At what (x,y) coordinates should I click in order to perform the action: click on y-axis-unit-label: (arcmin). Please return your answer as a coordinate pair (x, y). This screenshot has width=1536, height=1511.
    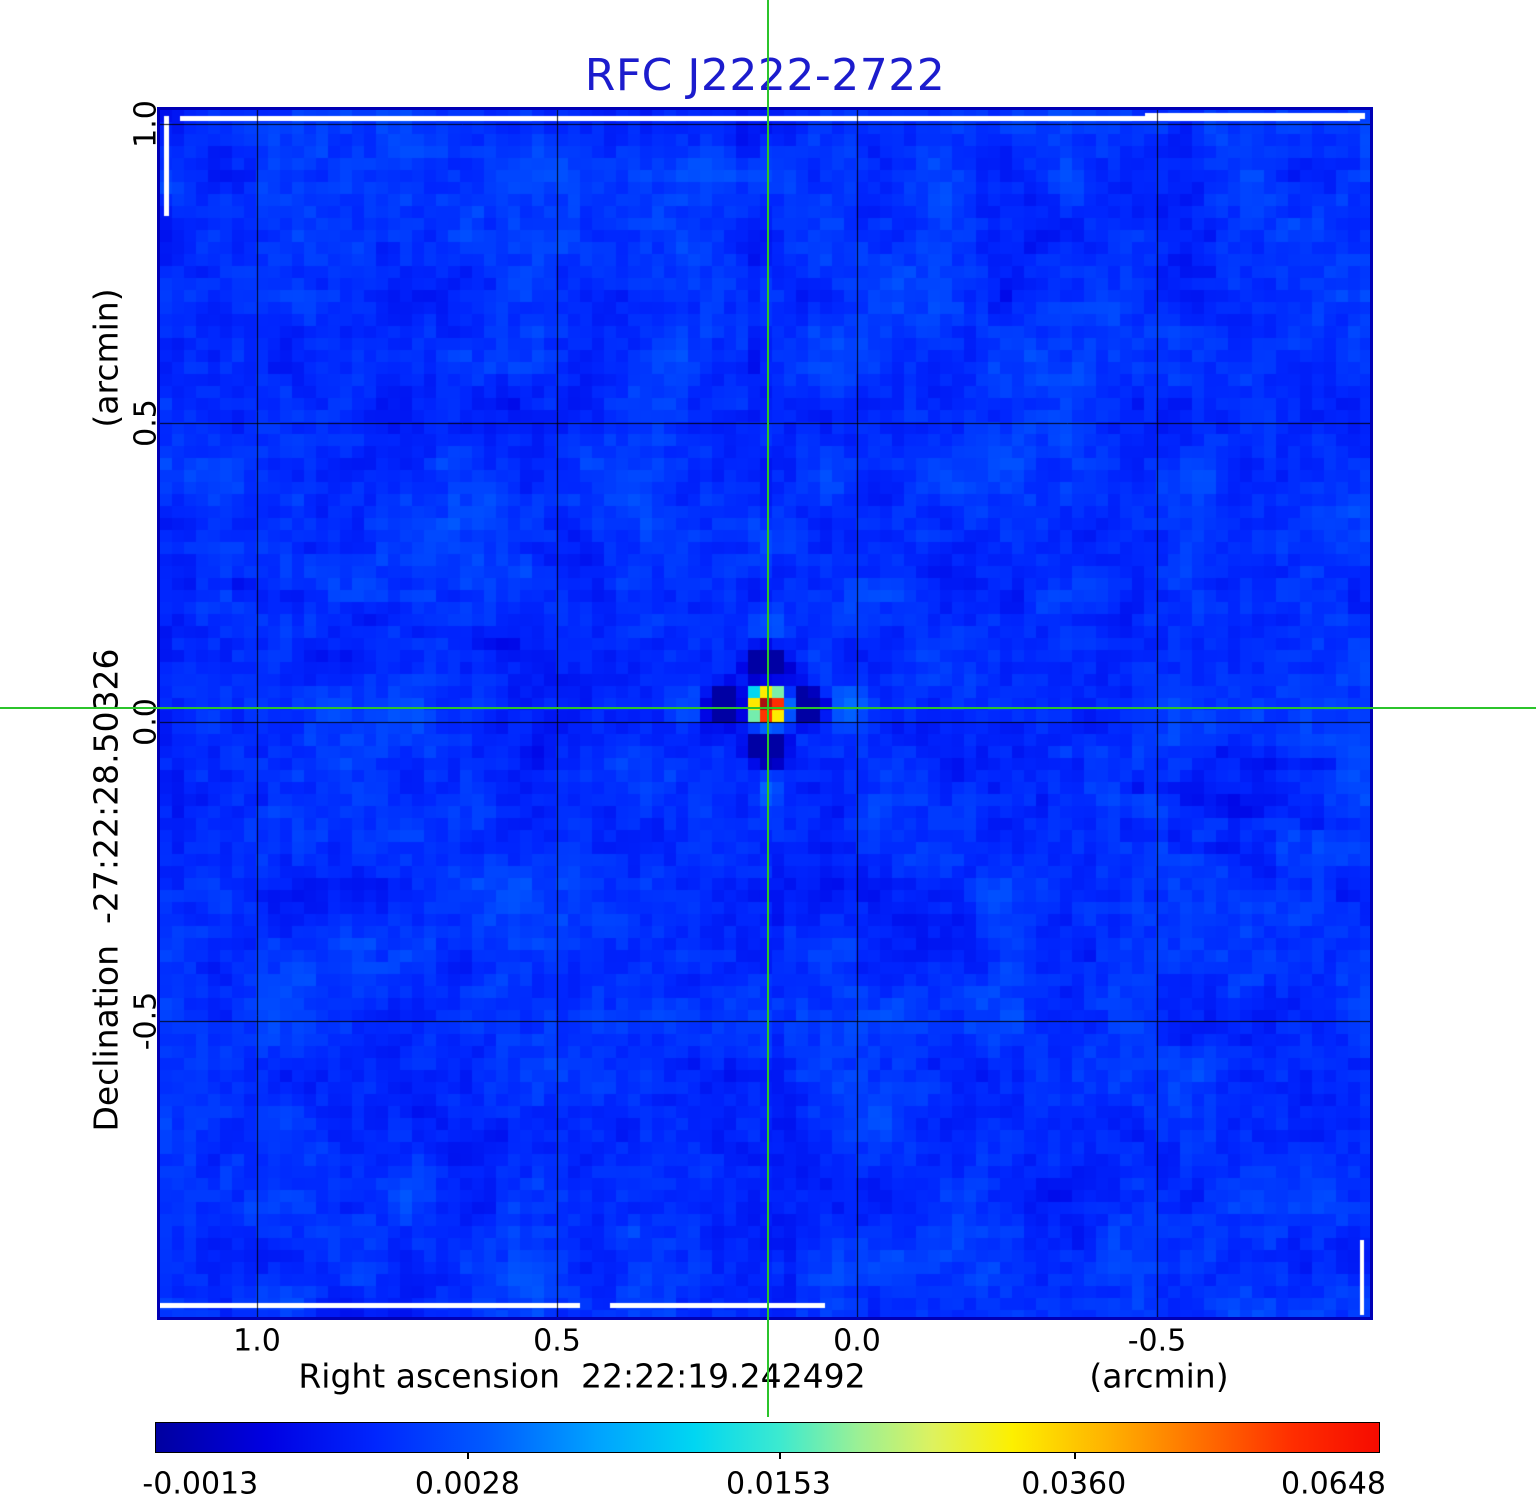
    Looking at the image, I should click on (106, 358).